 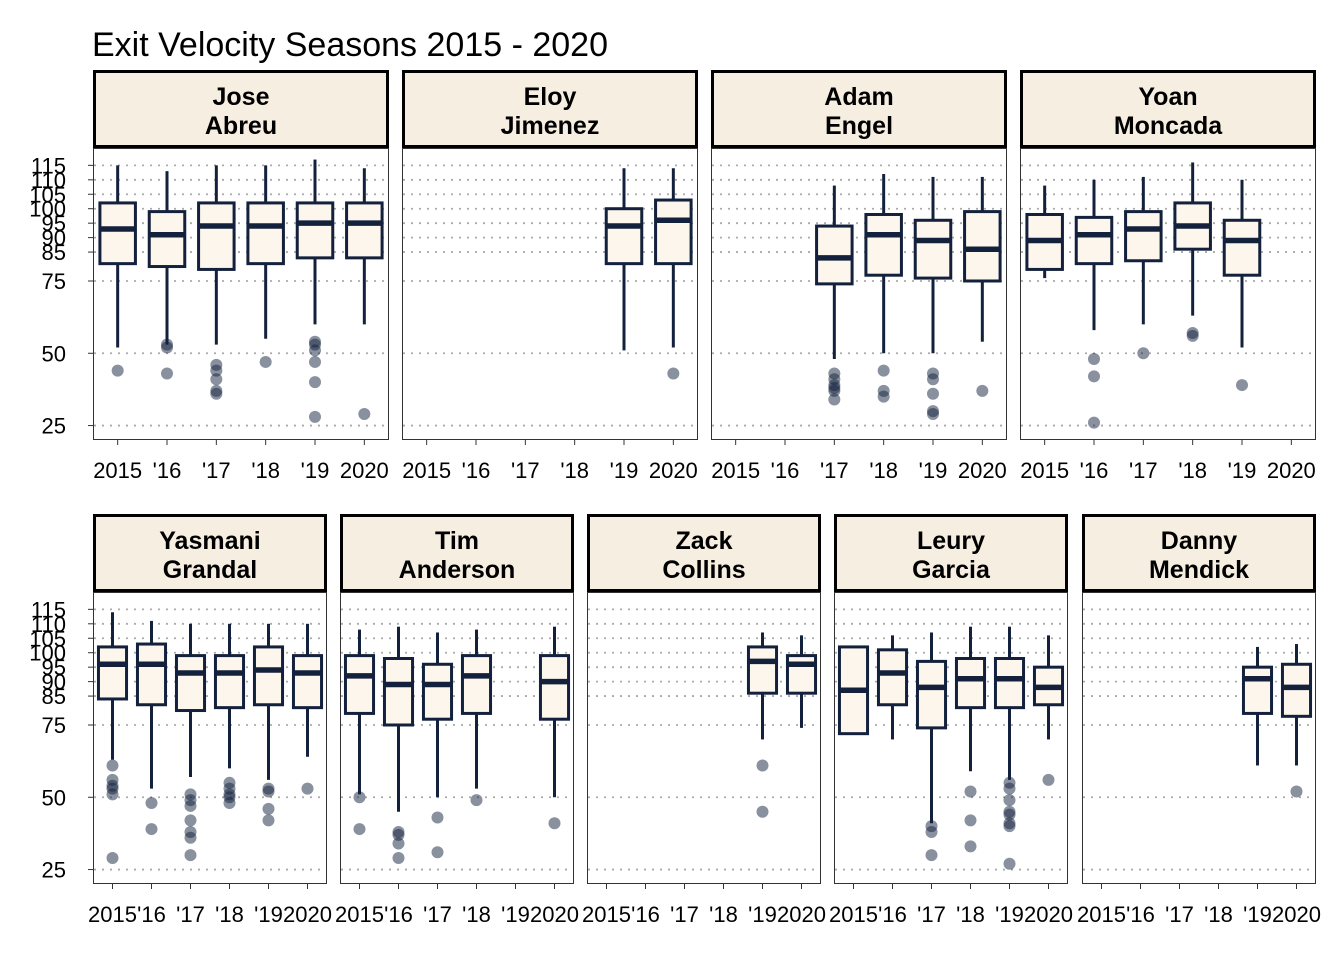 What do you see at coordinates (47, 209) in the screenshot?
I see `y-tick-label: 100` at bounding box center [47, 209].